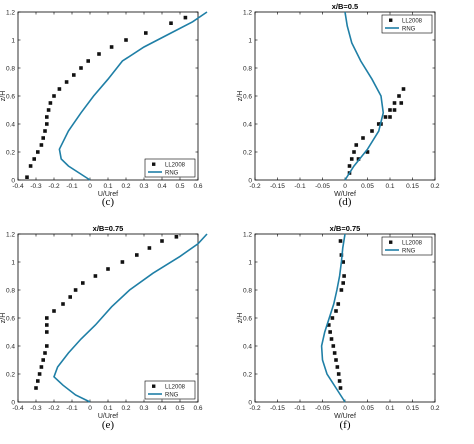 The width and height of the screenshot is (474, 444). I want to click on series-ll2008, so click(106, 312).